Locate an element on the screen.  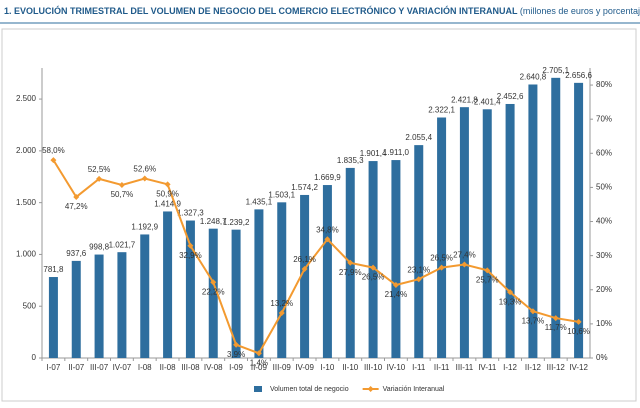
bar-value-label: 1.435,1 is located at coordinates (259, 201).